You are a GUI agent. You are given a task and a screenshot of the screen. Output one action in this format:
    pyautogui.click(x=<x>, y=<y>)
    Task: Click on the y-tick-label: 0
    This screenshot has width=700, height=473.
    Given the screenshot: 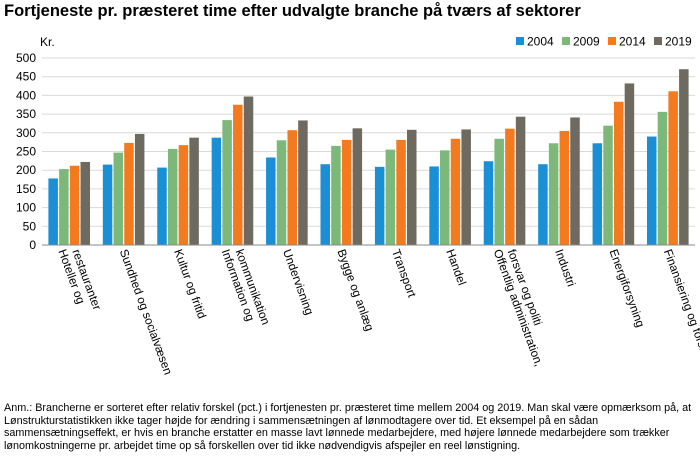 What is the action you would take?
    pyautogui.click(x=32, y=245)
    